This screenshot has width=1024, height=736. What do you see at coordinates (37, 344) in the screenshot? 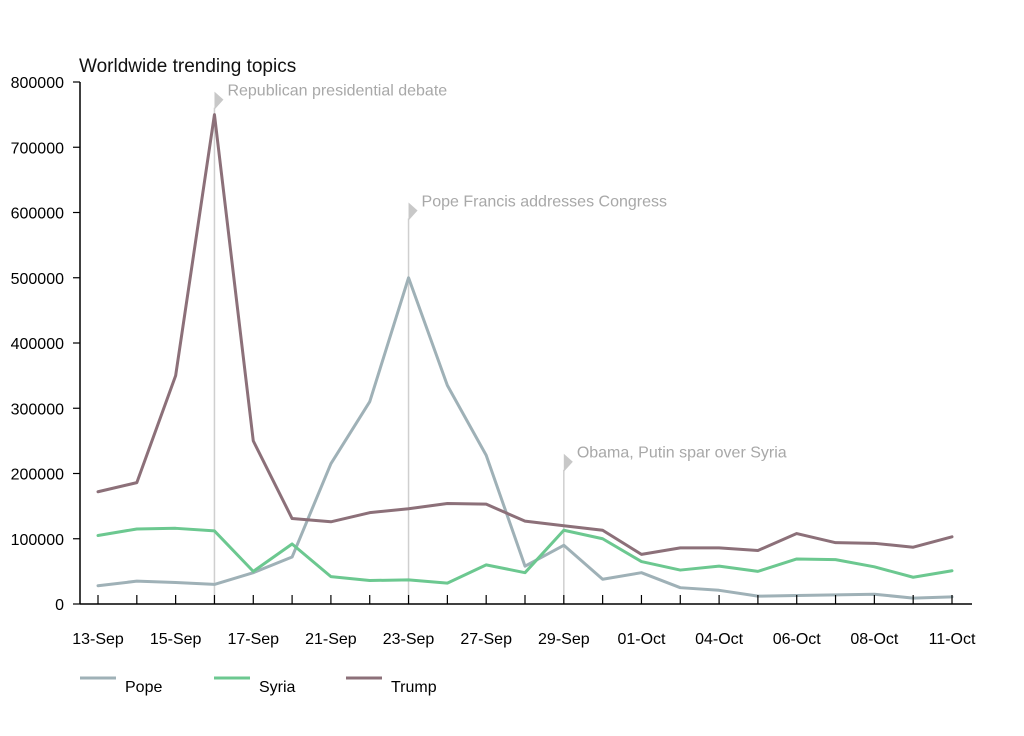
I see `y-tick-label: 400000` at bounding box center [37, 344].